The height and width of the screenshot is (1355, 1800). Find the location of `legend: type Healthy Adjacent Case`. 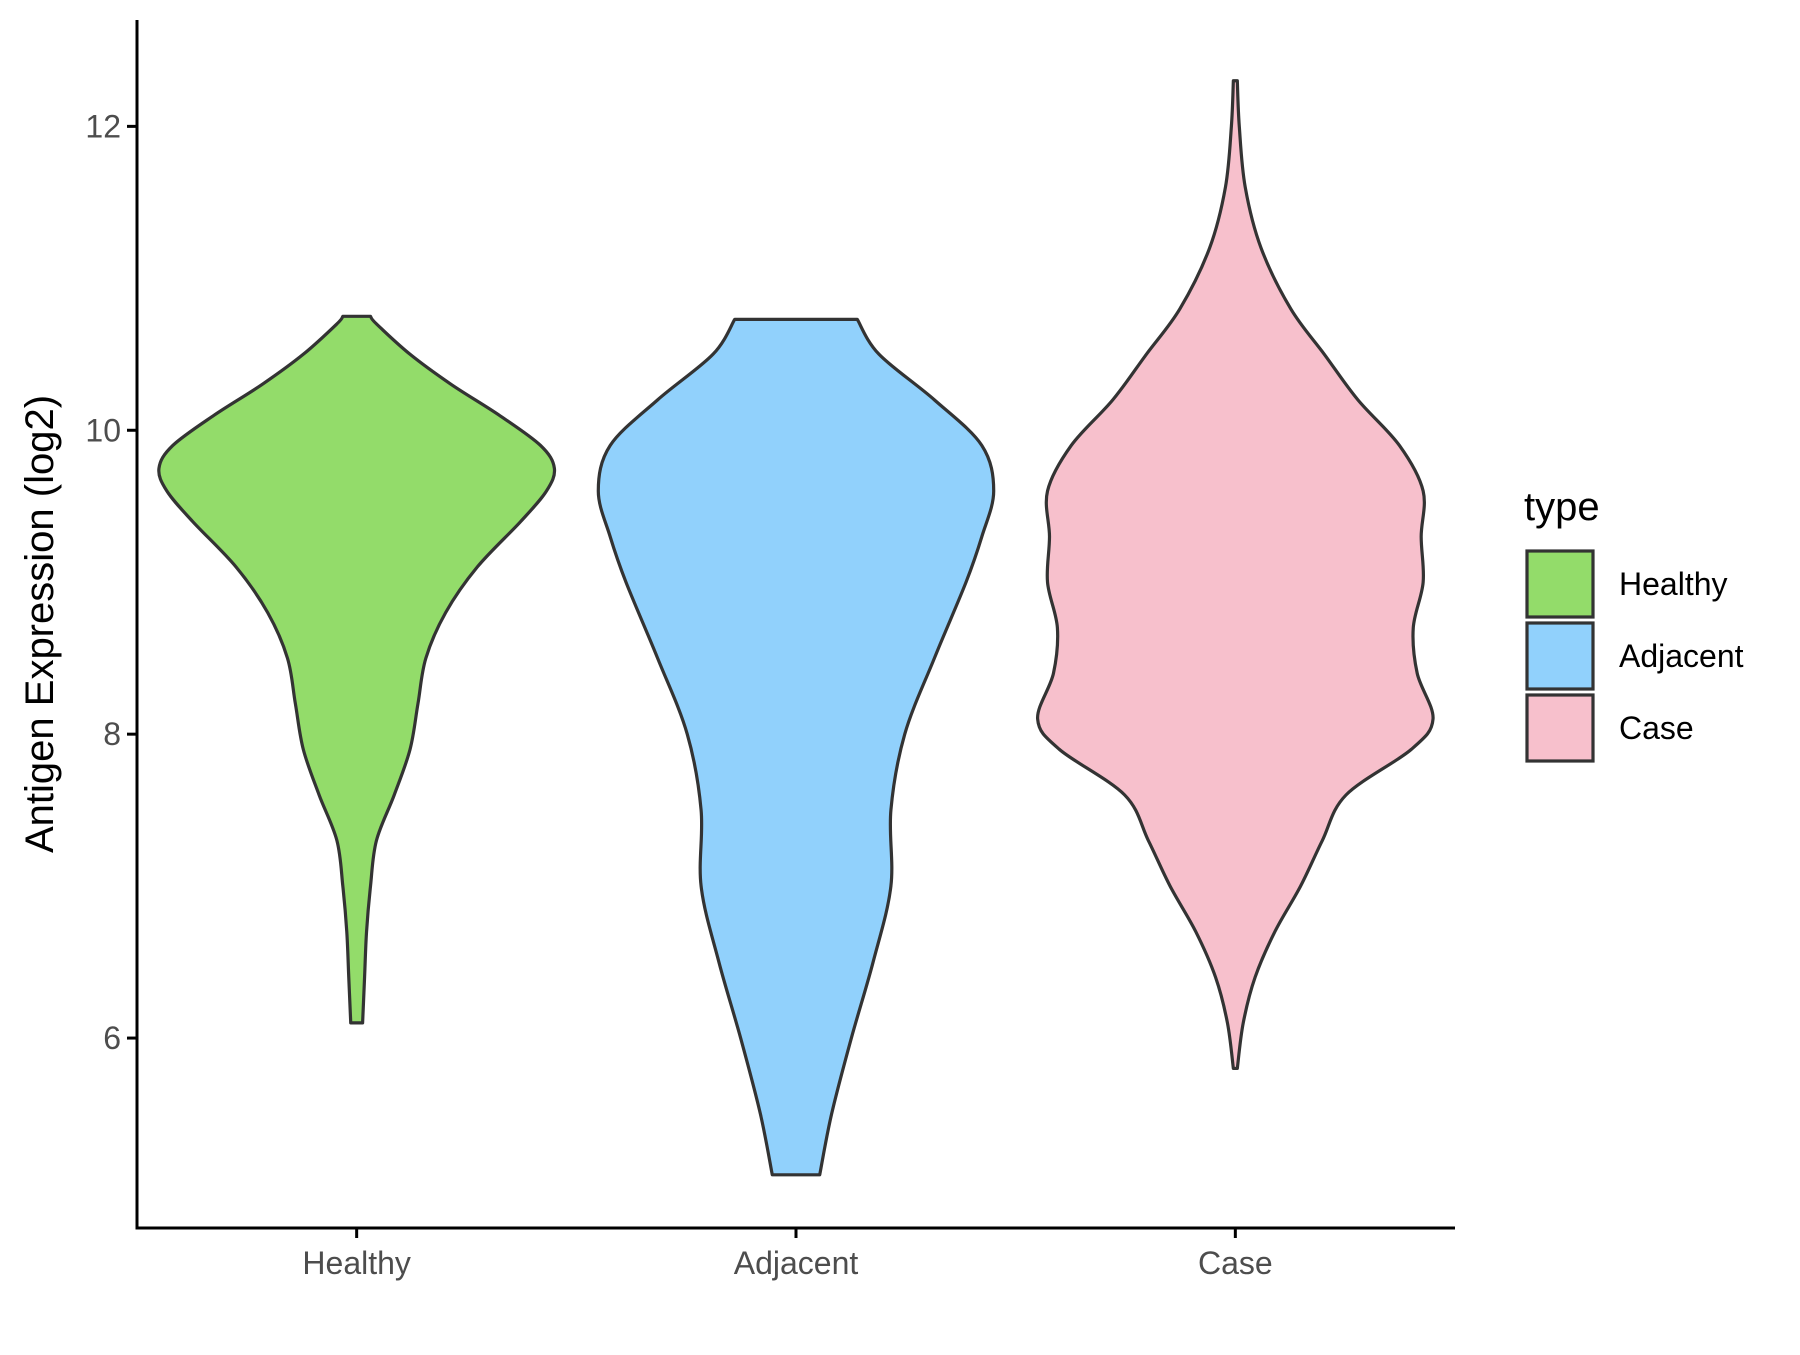

legend: type Healthy Adjacent Case is located at coordinates (1634, 624).